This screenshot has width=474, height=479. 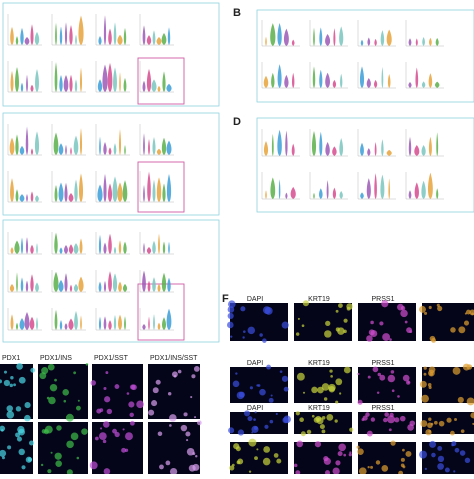 I want to click on image-label: DAPI, so click(x=255, y=408).